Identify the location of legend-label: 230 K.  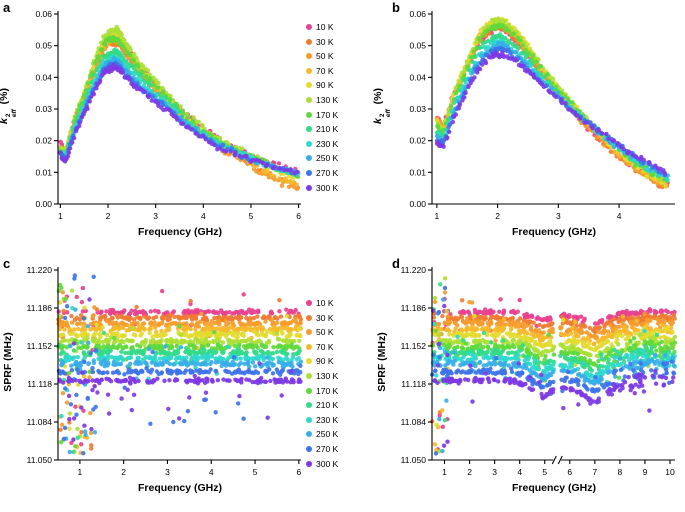
(327, 419).